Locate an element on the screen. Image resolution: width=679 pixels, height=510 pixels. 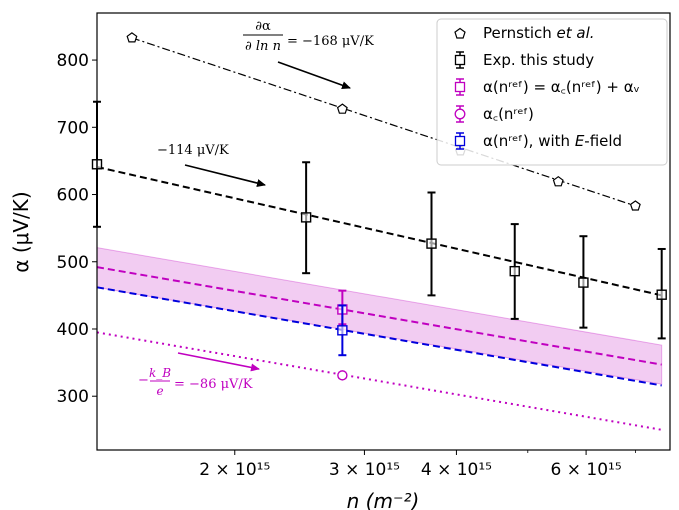
data-point-circle is located at coordinates (342, 375).